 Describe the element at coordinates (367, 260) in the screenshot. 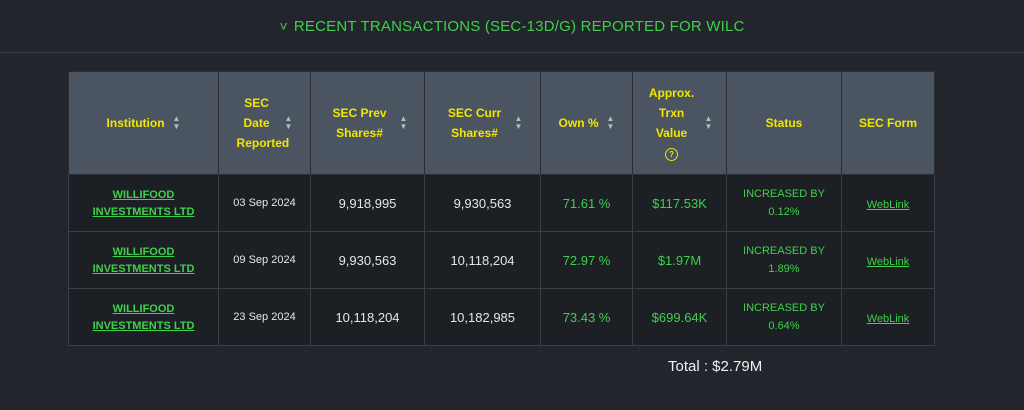

I see `prev-shares-cell: 9,930,563` at that location.